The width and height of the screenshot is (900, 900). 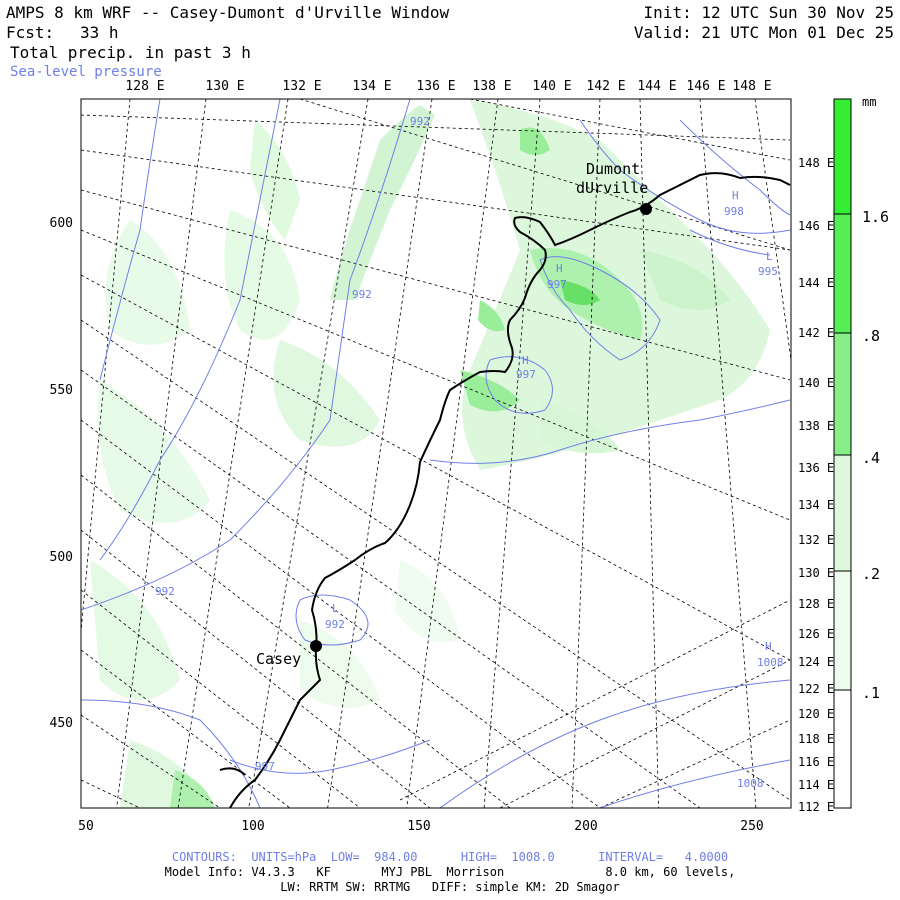 I want to click on left-axis-label: 600, so click(x=61, y=223).